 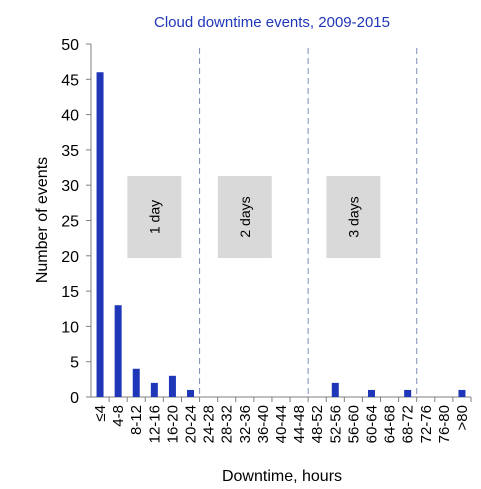 What do you see at coordinates (70, 327) in the screenshot?
I see `y-tick-label: 10` at bounding box center [70, 327].